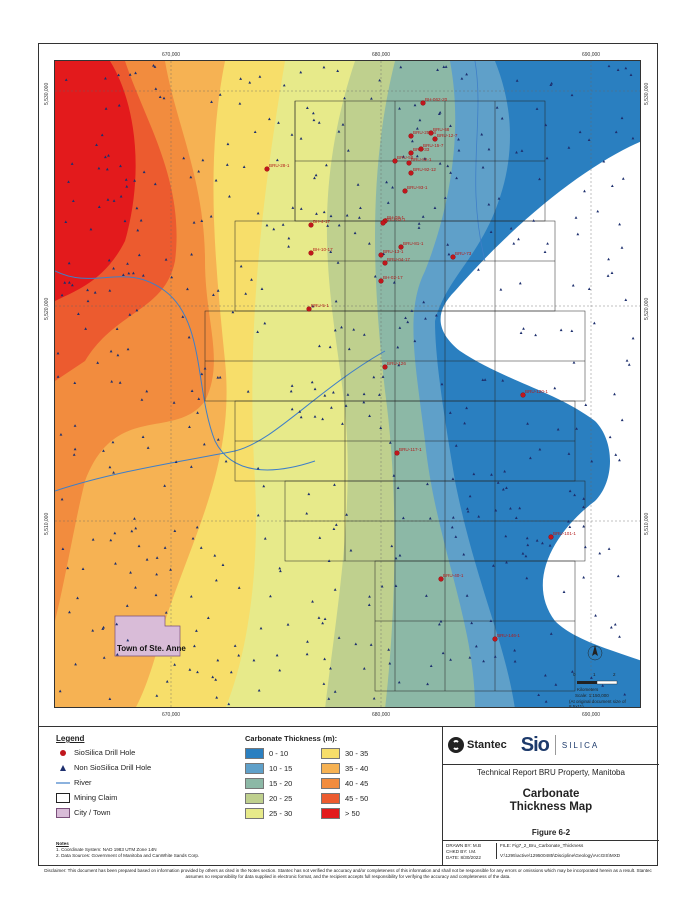  Describe the element at coordinates (551, 772) in the screenshot. I see `project-name: Technical Report BRU Property, Manitoba` at that location.